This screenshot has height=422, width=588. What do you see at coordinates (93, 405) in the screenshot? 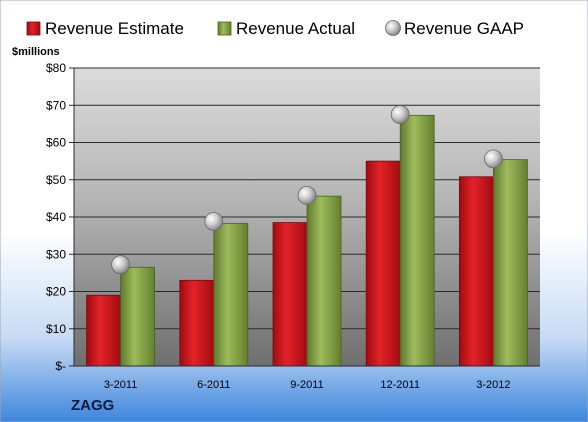
I see `company-label: ZAGG` at bounding box center [93, 405].